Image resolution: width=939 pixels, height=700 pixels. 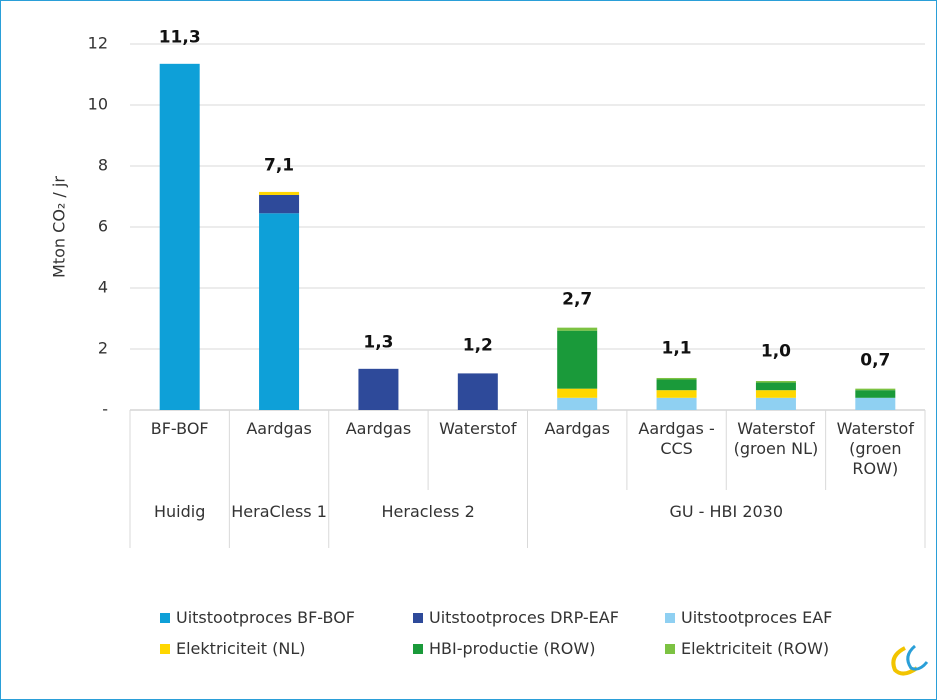 I want to click on y-tick-label: 12, so click(x=98, y=43).